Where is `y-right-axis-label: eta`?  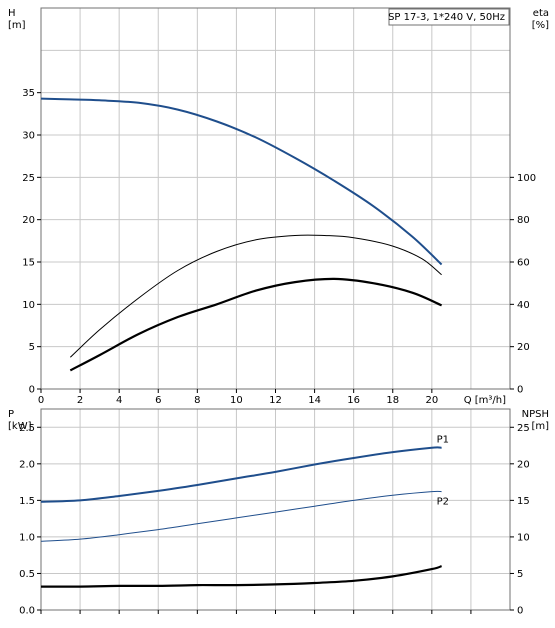
y-right-axis-label: eta is located at coordinates (541, 13).